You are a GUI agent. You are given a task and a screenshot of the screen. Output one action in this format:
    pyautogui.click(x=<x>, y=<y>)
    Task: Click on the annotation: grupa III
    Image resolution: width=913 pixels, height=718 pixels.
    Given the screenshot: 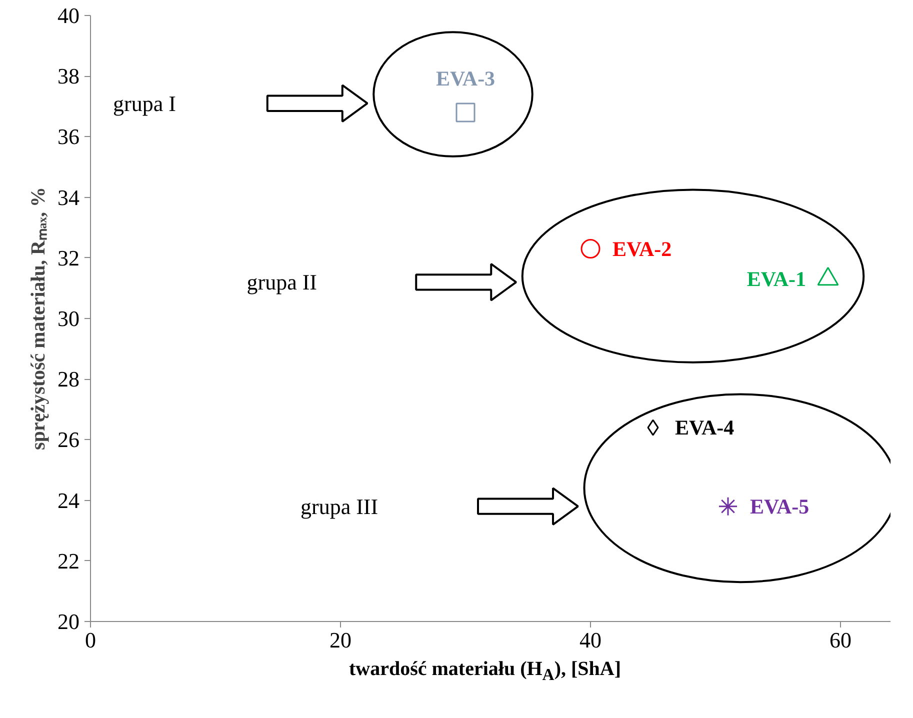 What is the action you would take?
    pyautogui.click(x=339, y=506)
    